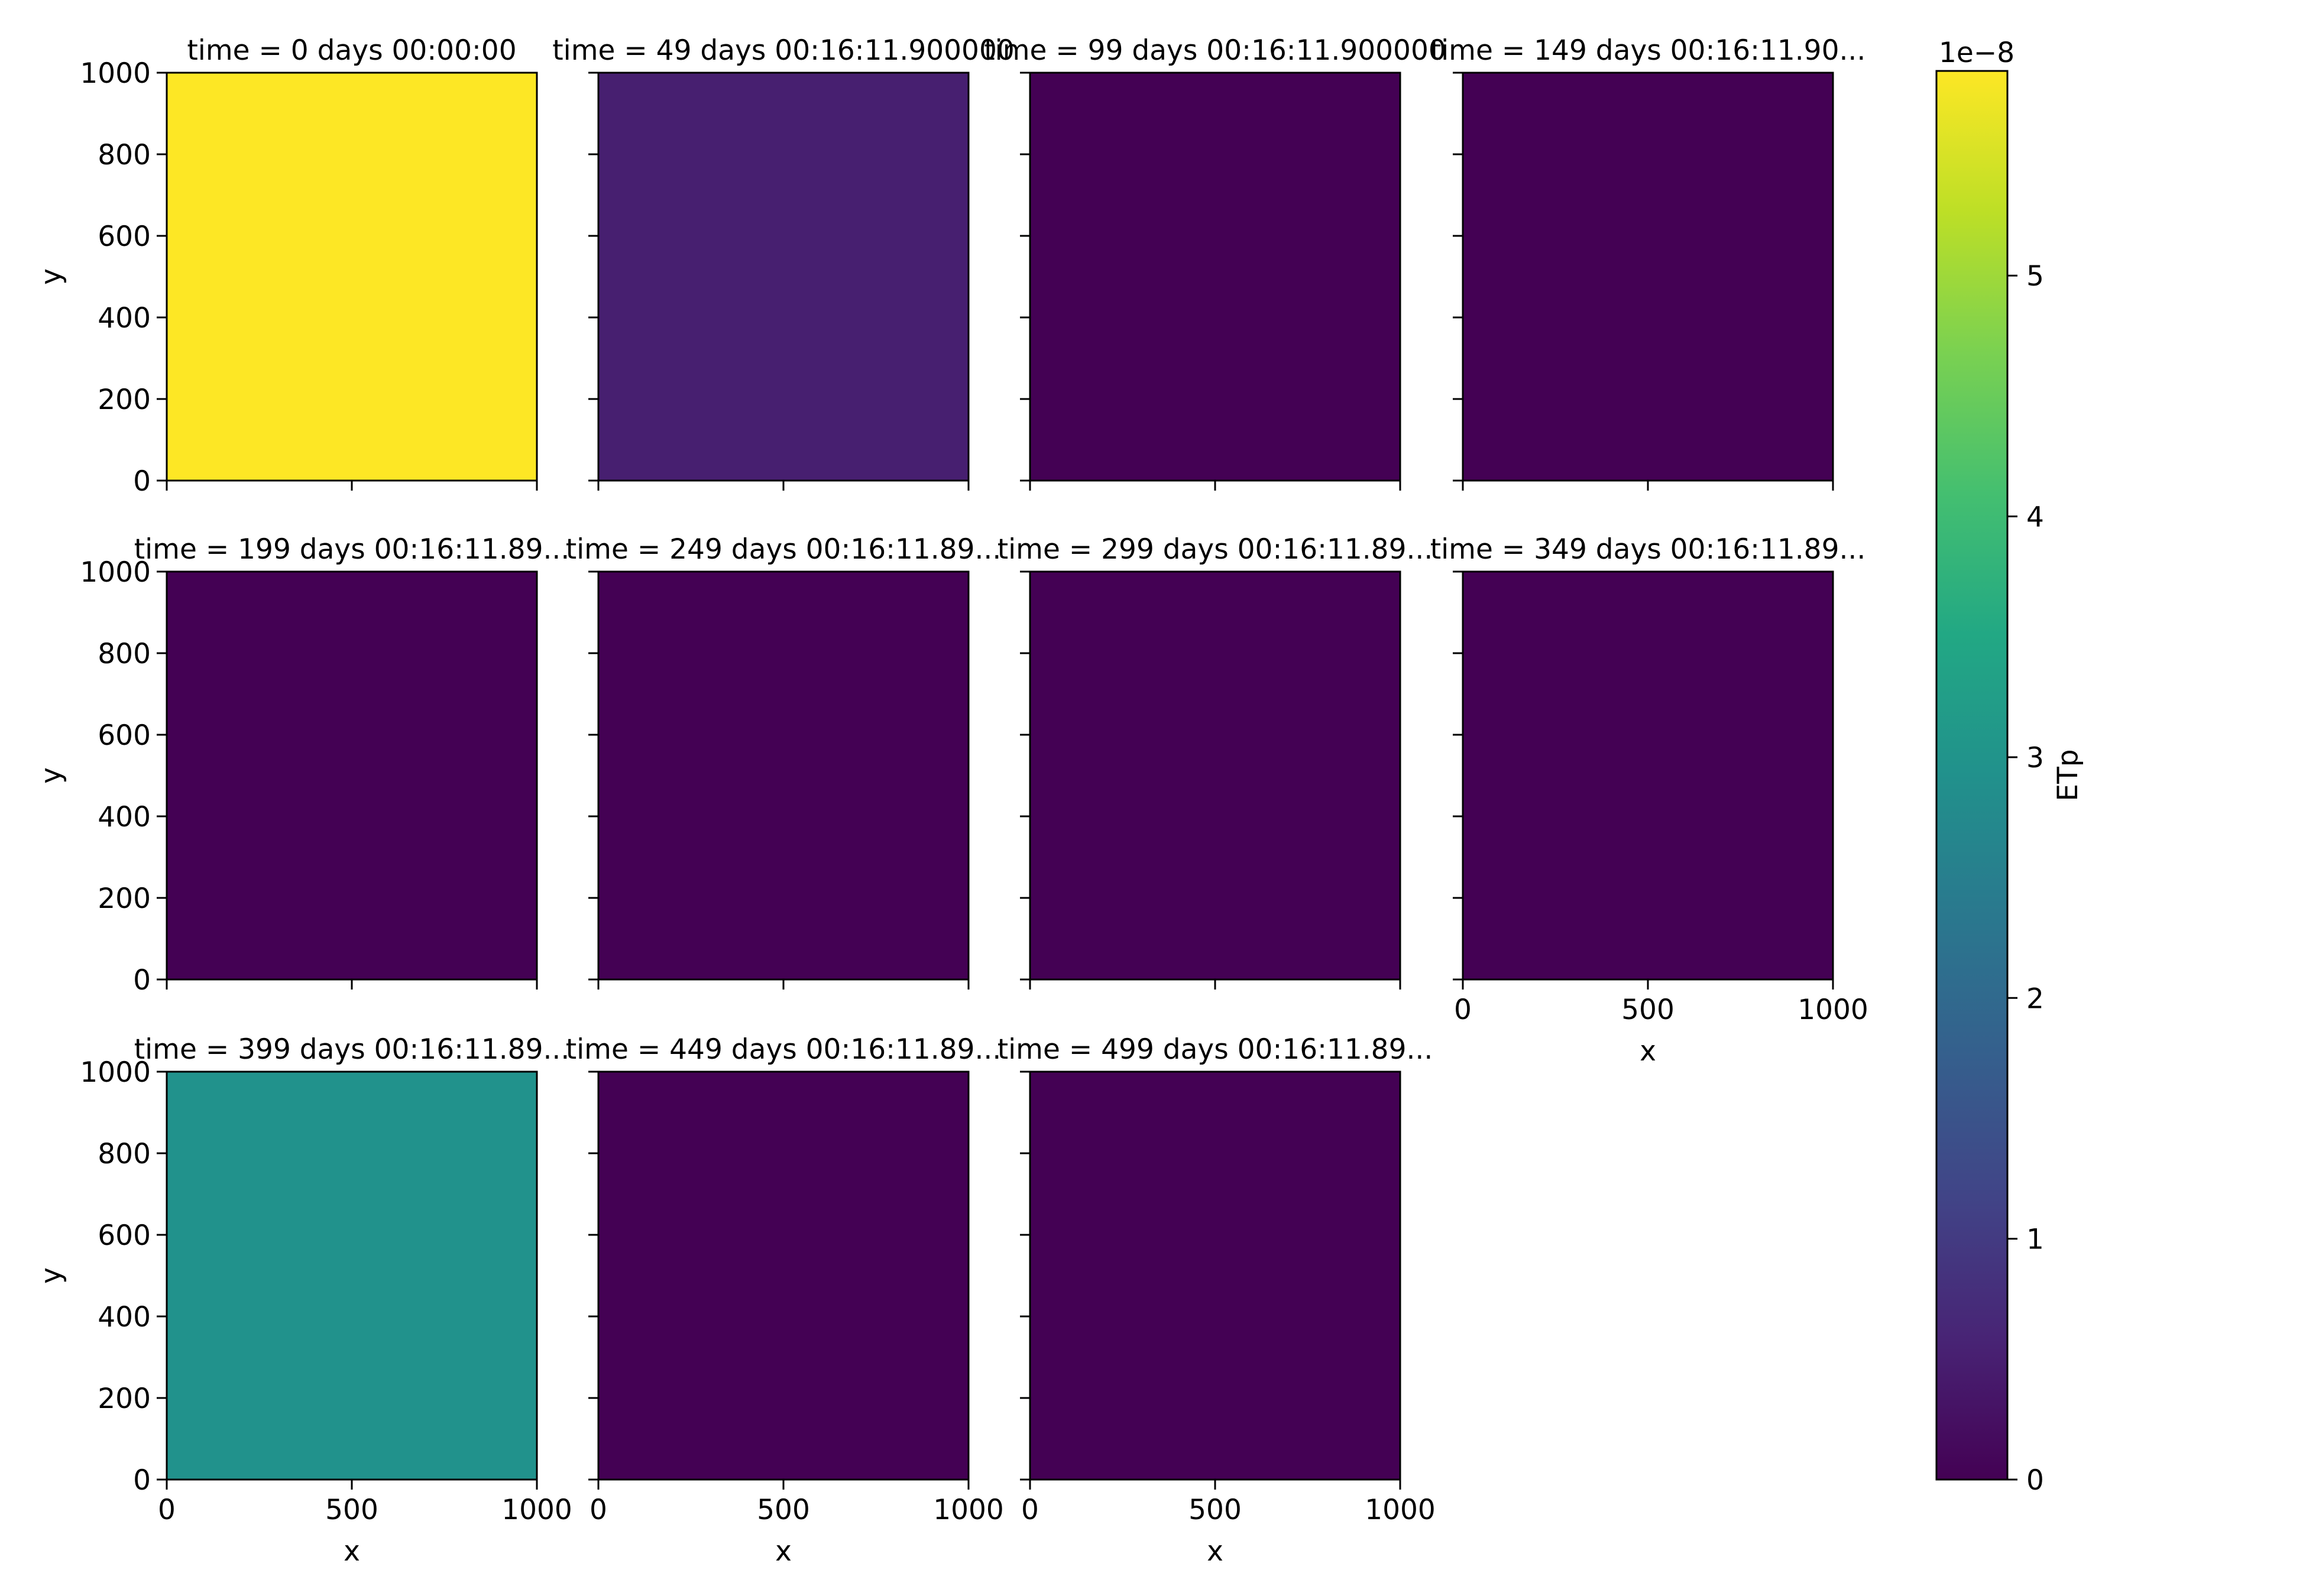  What do you see at coordinates (1215, 51) in the screenshot?
I see `panel-title: time = 99 days 00:16:11.900000` at bounding box center [1215, 51].